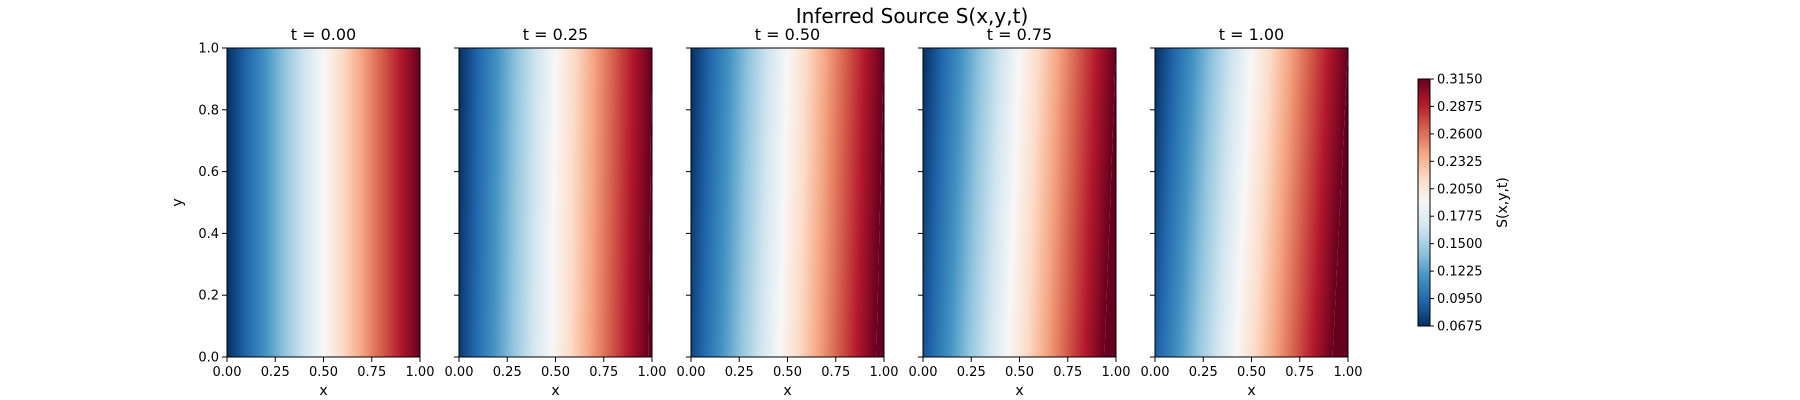 The height and width of the screenshot is (400, 1800). I want to click on colorbar-tick-label: 0.0675, so click(1460, 327).